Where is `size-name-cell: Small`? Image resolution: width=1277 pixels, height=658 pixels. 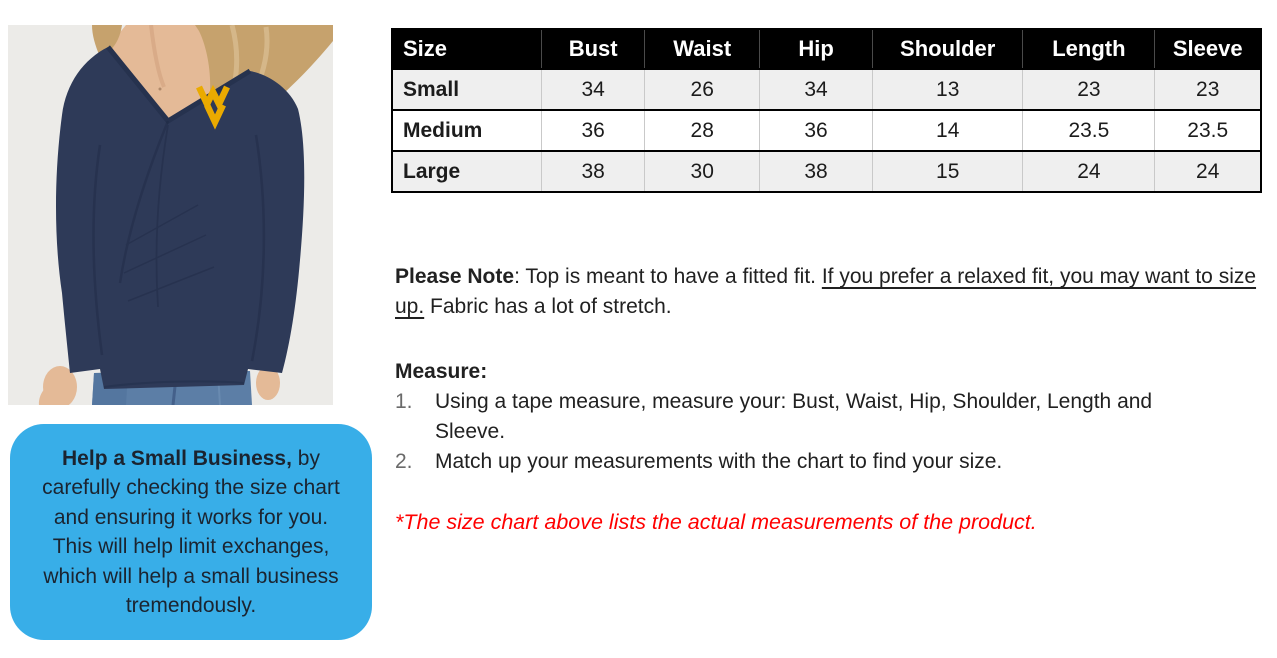
size-name-cell: Small is located at coordinates (467, 89).